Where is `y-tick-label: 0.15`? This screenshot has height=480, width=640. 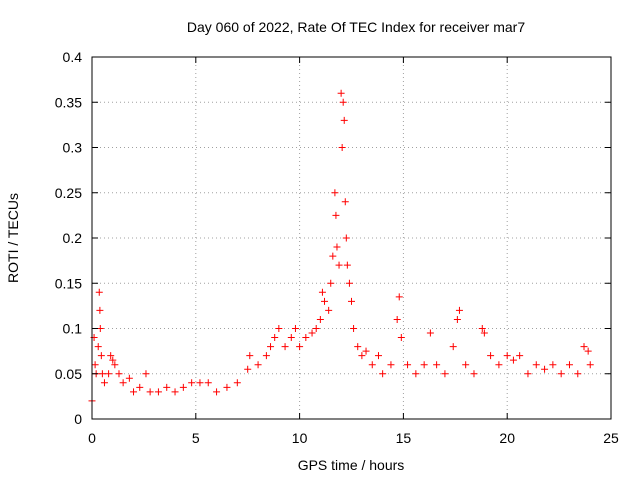
y-tick-label: 0.15 is located at coordinates (68, 283).